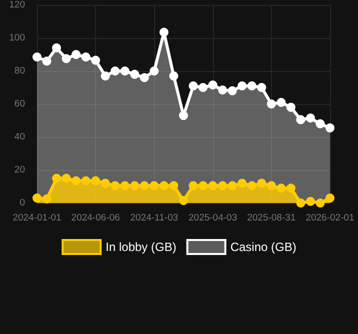 The height and width of the screenshot is (334, 358). I want to click on x-tick-label: 2024-06-06, so click(95, 218).